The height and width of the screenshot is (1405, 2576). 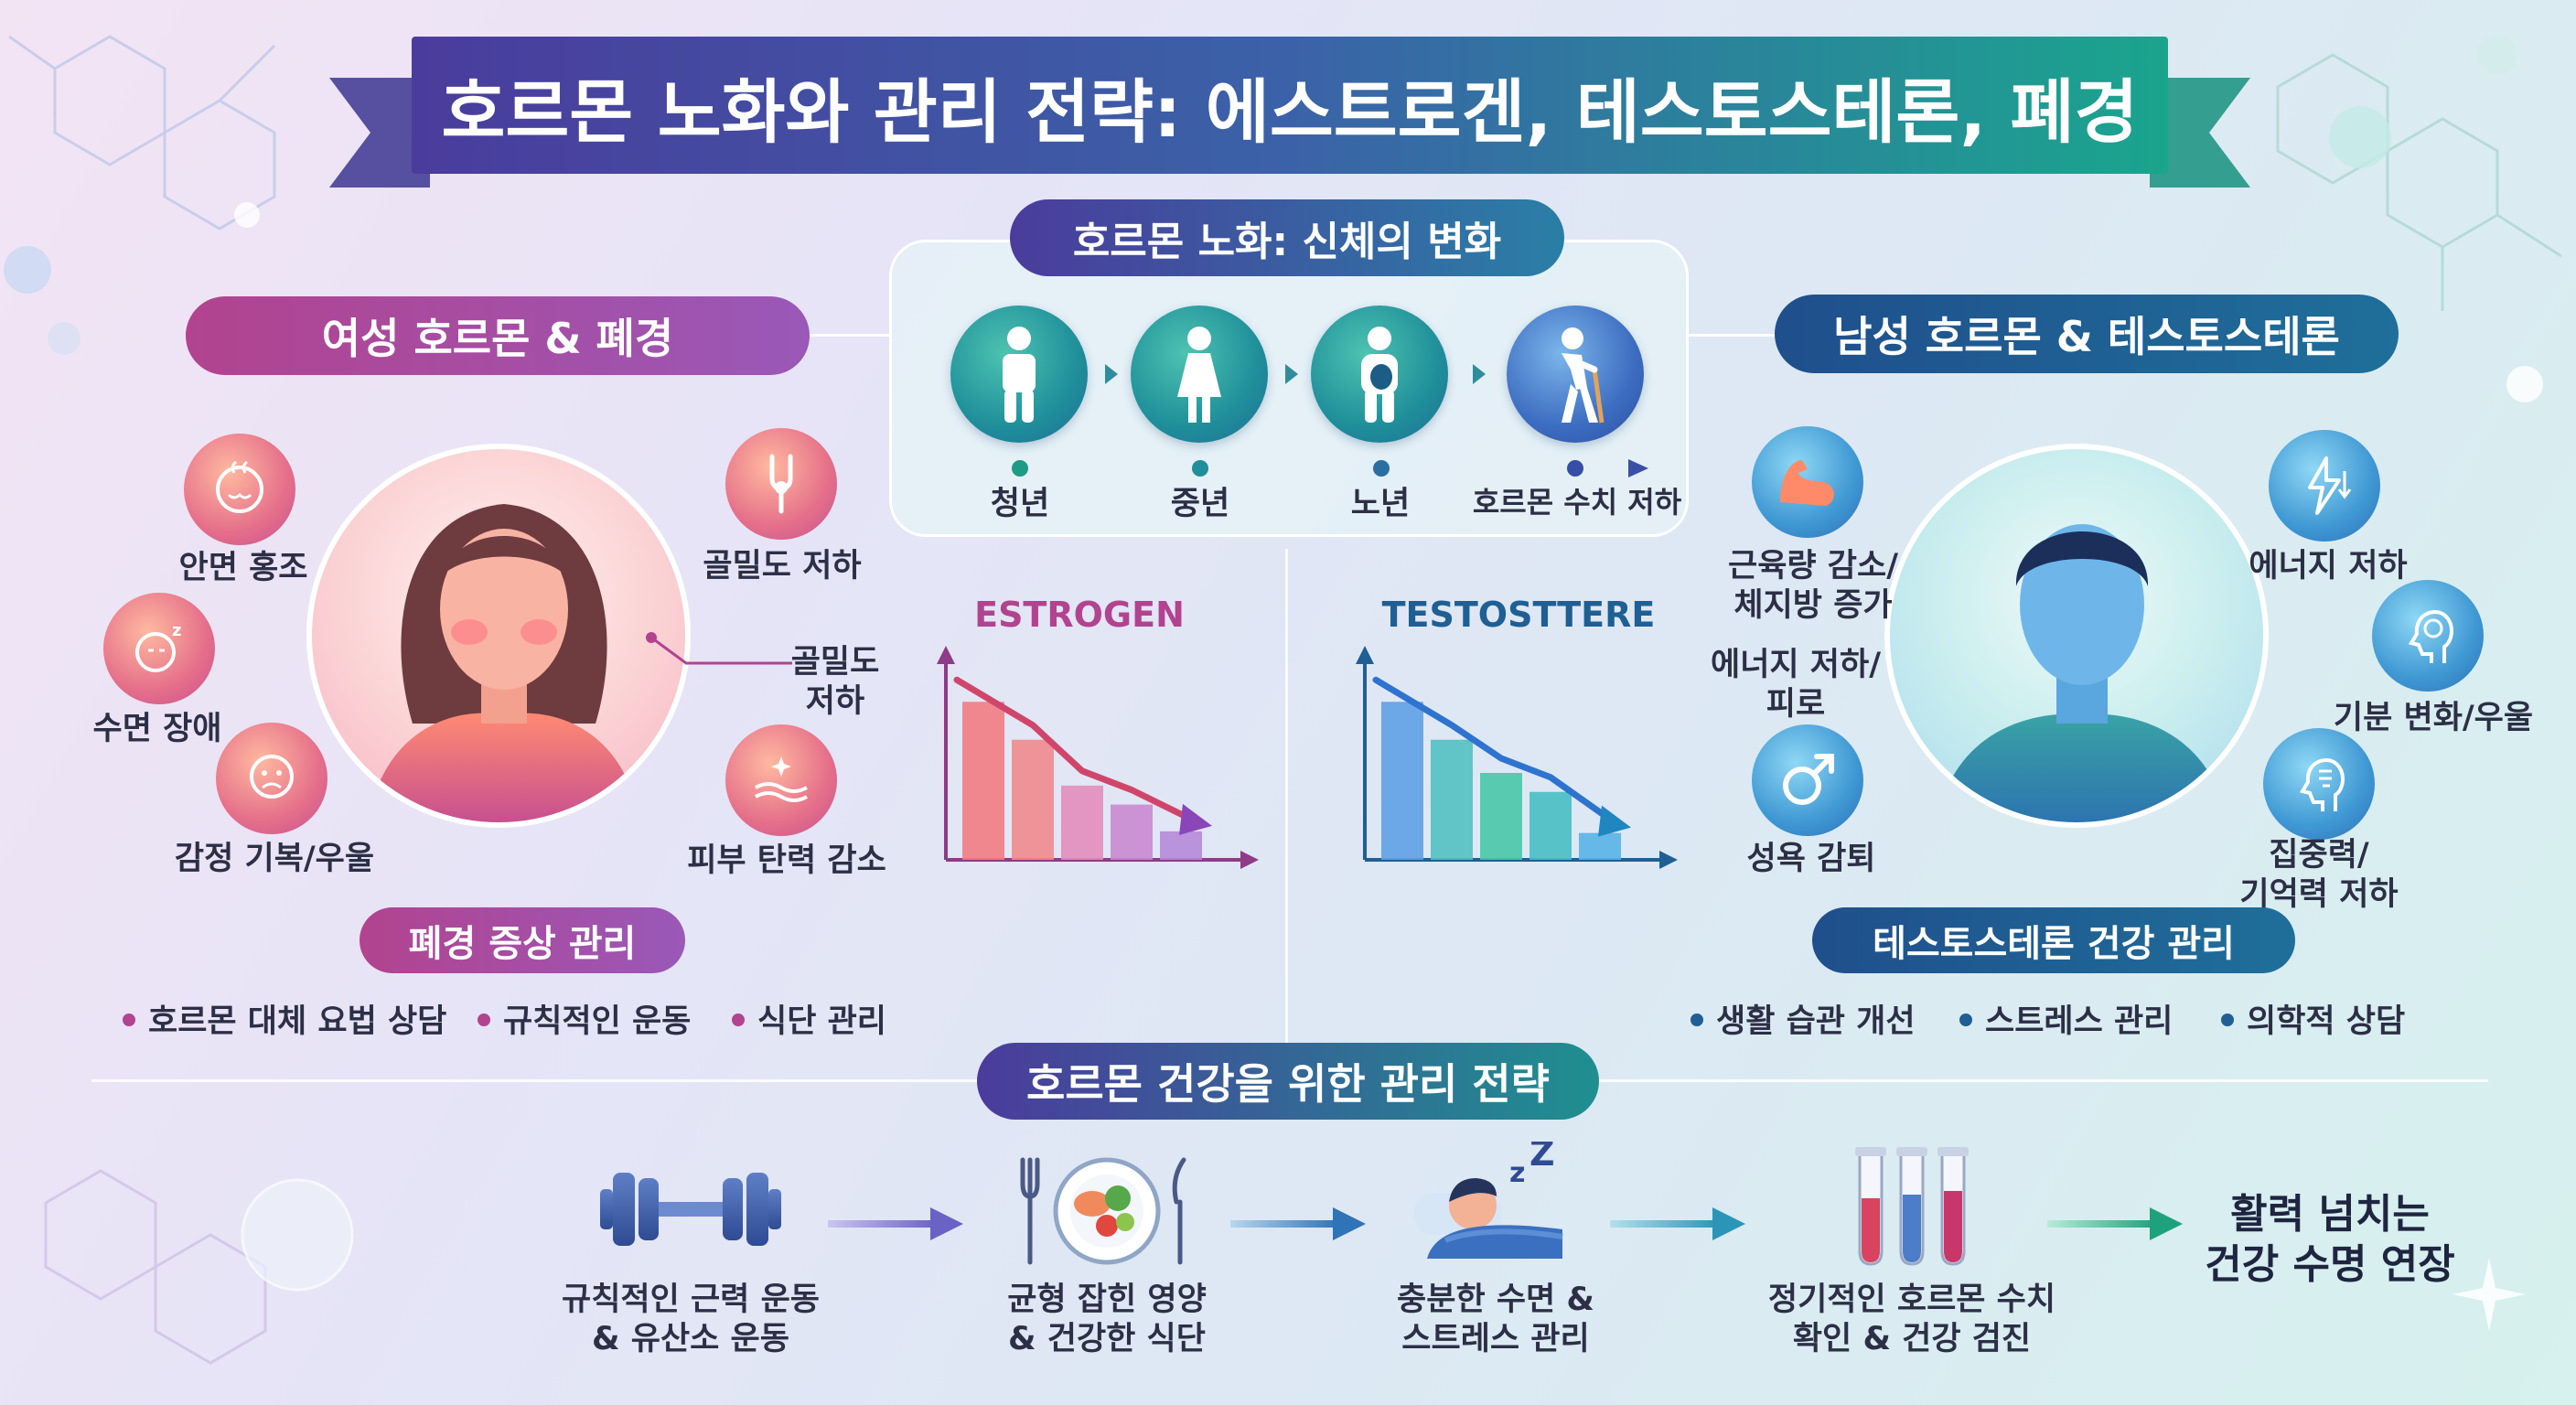 What do you see at coordinates (159, 648) in the screenshot?
I see `insomnia-face-icon: z` at bounding box center [159, 648].